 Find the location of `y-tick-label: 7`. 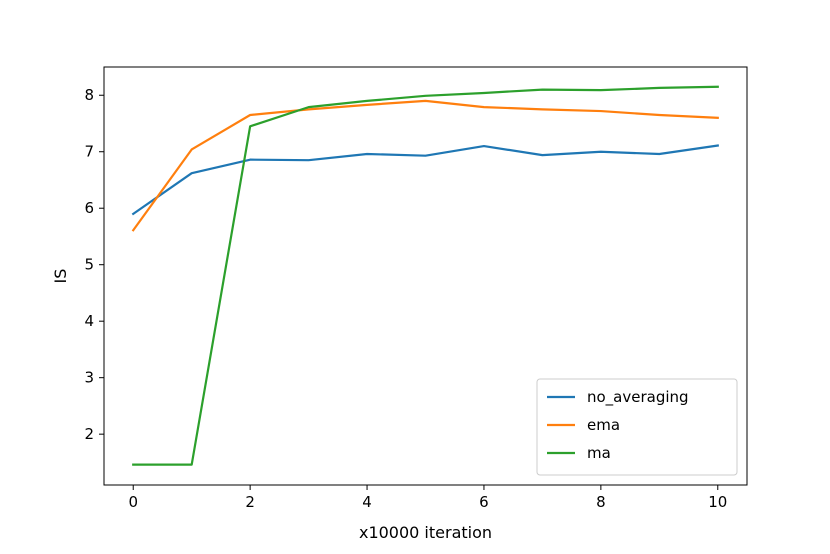

y-tick-label: 7 is located at coordinates (89, 152).